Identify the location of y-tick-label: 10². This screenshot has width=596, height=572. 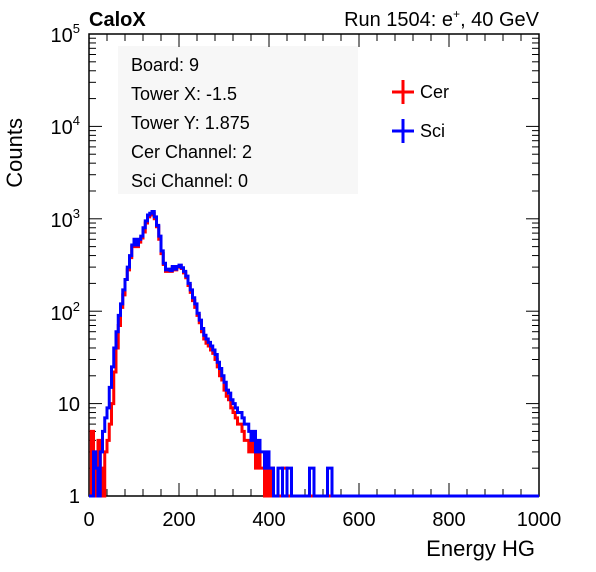
(65, 312).